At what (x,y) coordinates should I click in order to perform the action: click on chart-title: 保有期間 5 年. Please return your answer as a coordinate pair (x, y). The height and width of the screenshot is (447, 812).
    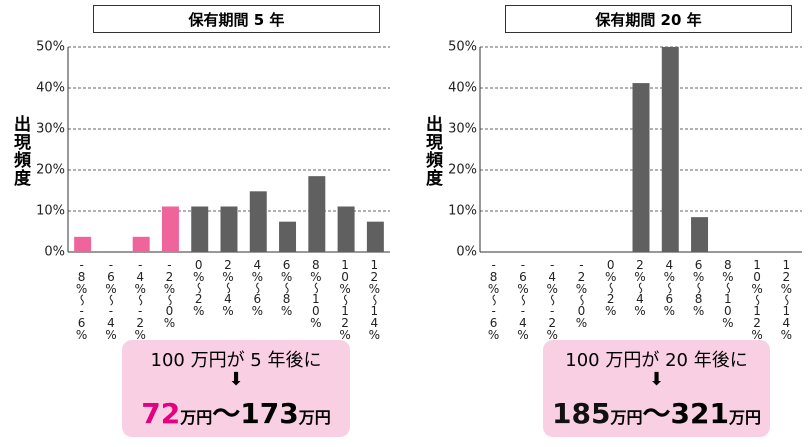
    Looking at the image, I should click on (236, 19).